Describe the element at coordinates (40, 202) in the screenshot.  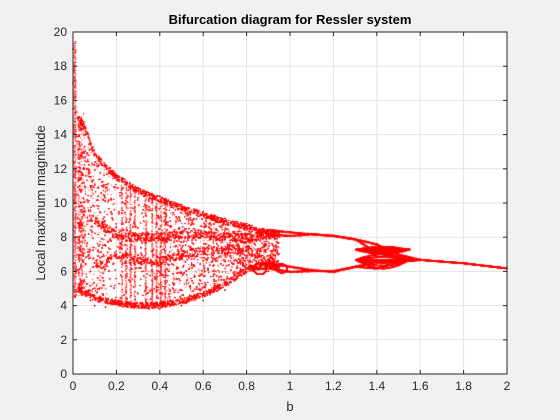
I see `y-axis-label: Local maximum magnitude` at that location.